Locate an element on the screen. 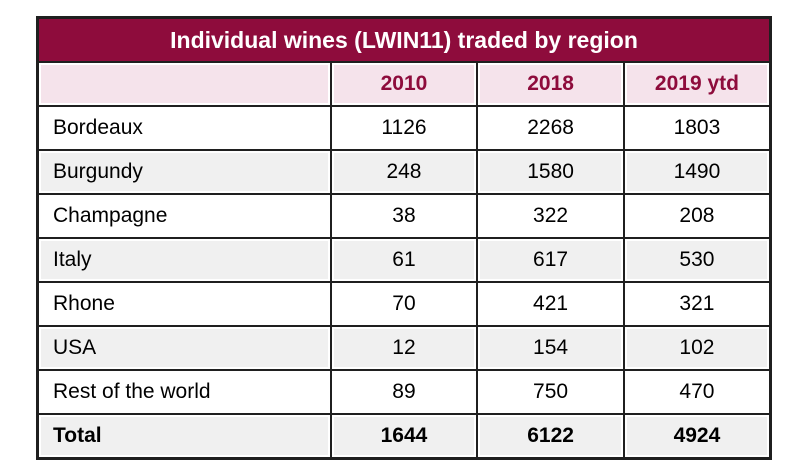  value-cell-2010: 12 is located at coordinates (404, 348).